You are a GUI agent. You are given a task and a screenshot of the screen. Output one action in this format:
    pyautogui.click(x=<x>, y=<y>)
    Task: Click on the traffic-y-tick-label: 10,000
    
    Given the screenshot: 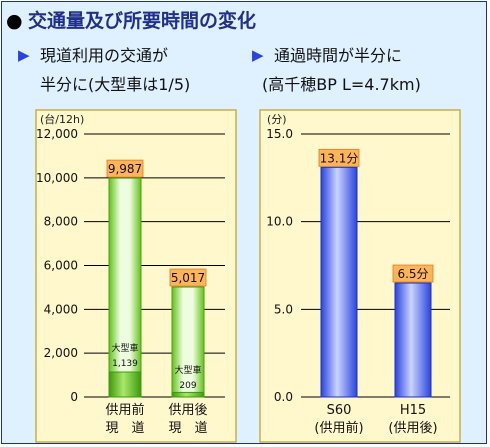 What is the action you would take?
    pyautogui.click(x=57, y=178)
    